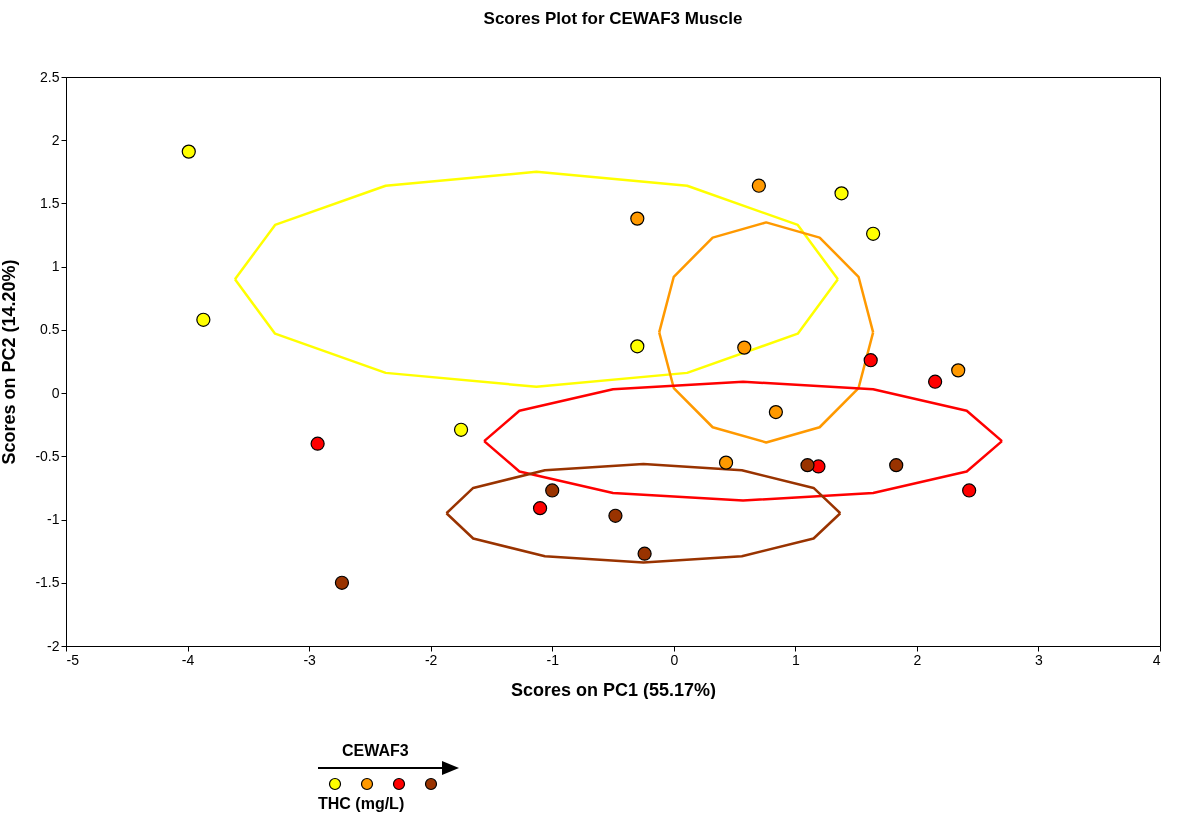  I want to click on y-axis-title: Scores on PC2 (14.20%), so click(10, 362).